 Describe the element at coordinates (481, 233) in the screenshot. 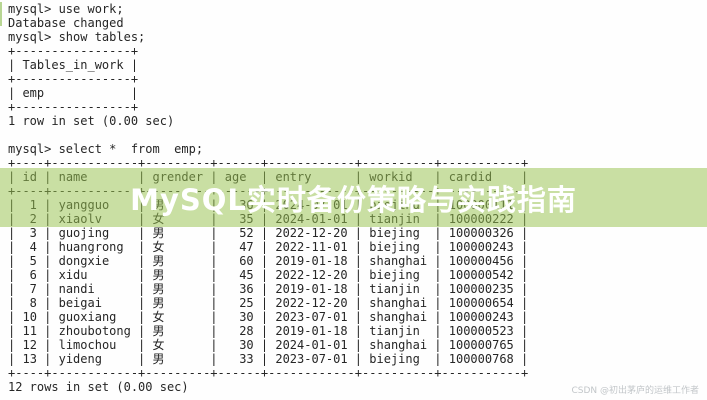

I see `table-cell: 100000326` at that location.